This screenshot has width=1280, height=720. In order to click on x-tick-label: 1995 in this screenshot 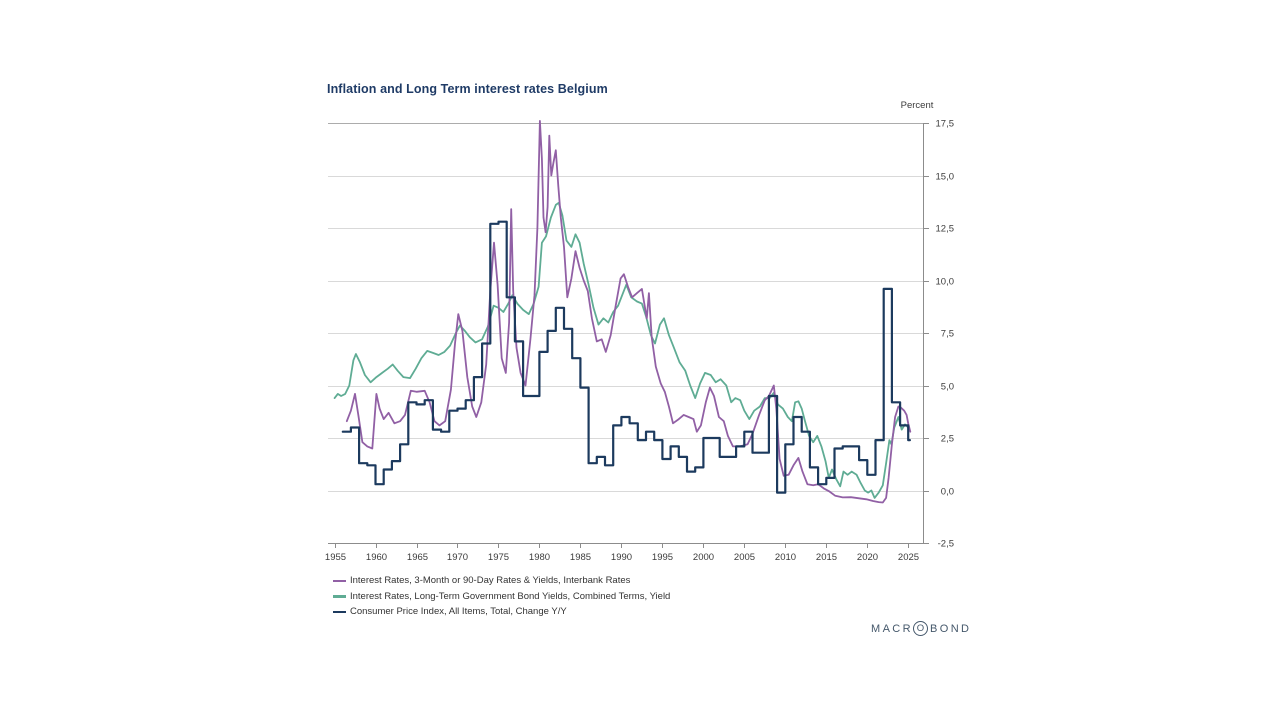, I will do `click(662, 557)`.